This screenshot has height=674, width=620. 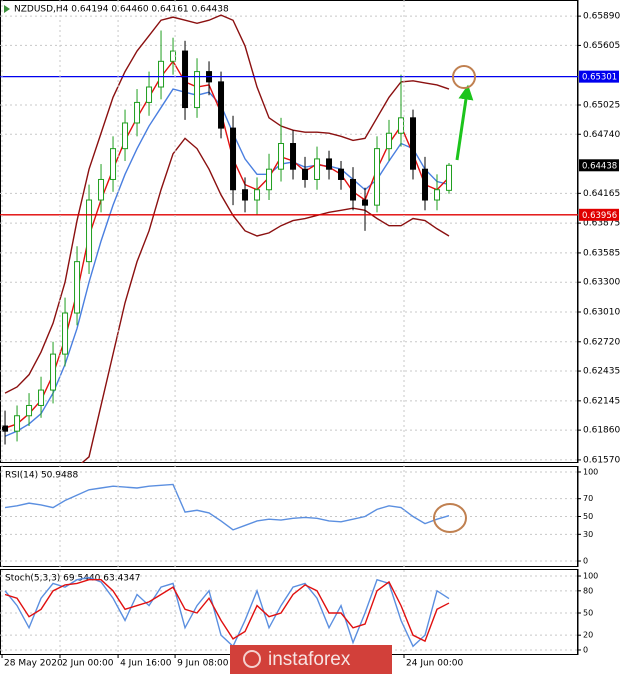 What do you see at coordinates (146, 664) in the screenshot?
I see `x-tick-label: 4 Jun 16:00` at bounding box center [146, 664].